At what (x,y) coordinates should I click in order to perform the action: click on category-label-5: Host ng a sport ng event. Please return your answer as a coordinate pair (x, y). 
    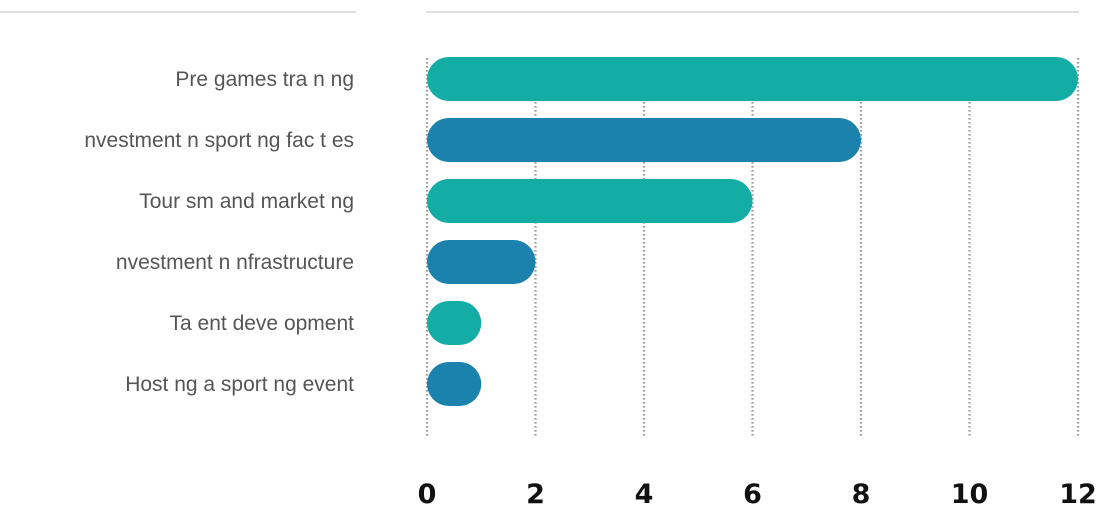
    Looking at the image, I should click on (239, 384).